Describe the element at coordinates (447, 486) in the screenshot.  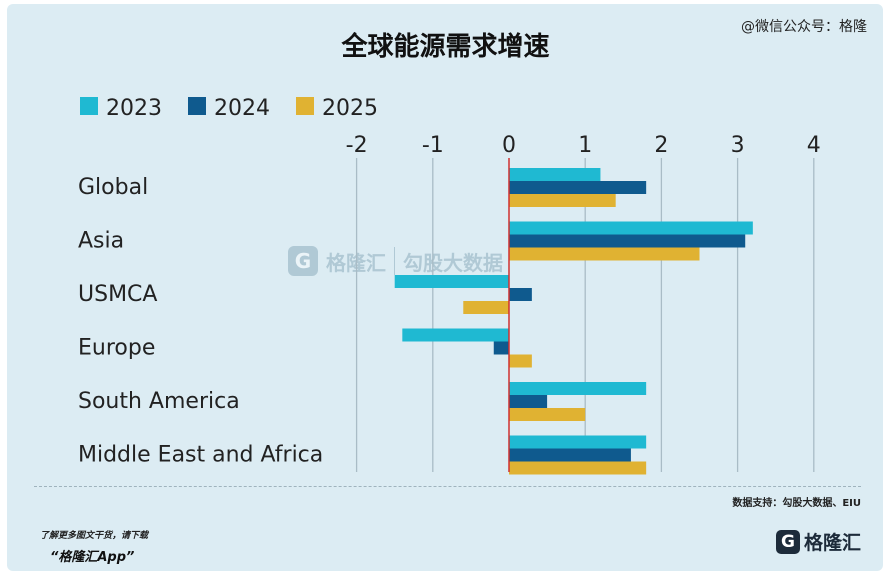
I see `footer-divider` at that location.